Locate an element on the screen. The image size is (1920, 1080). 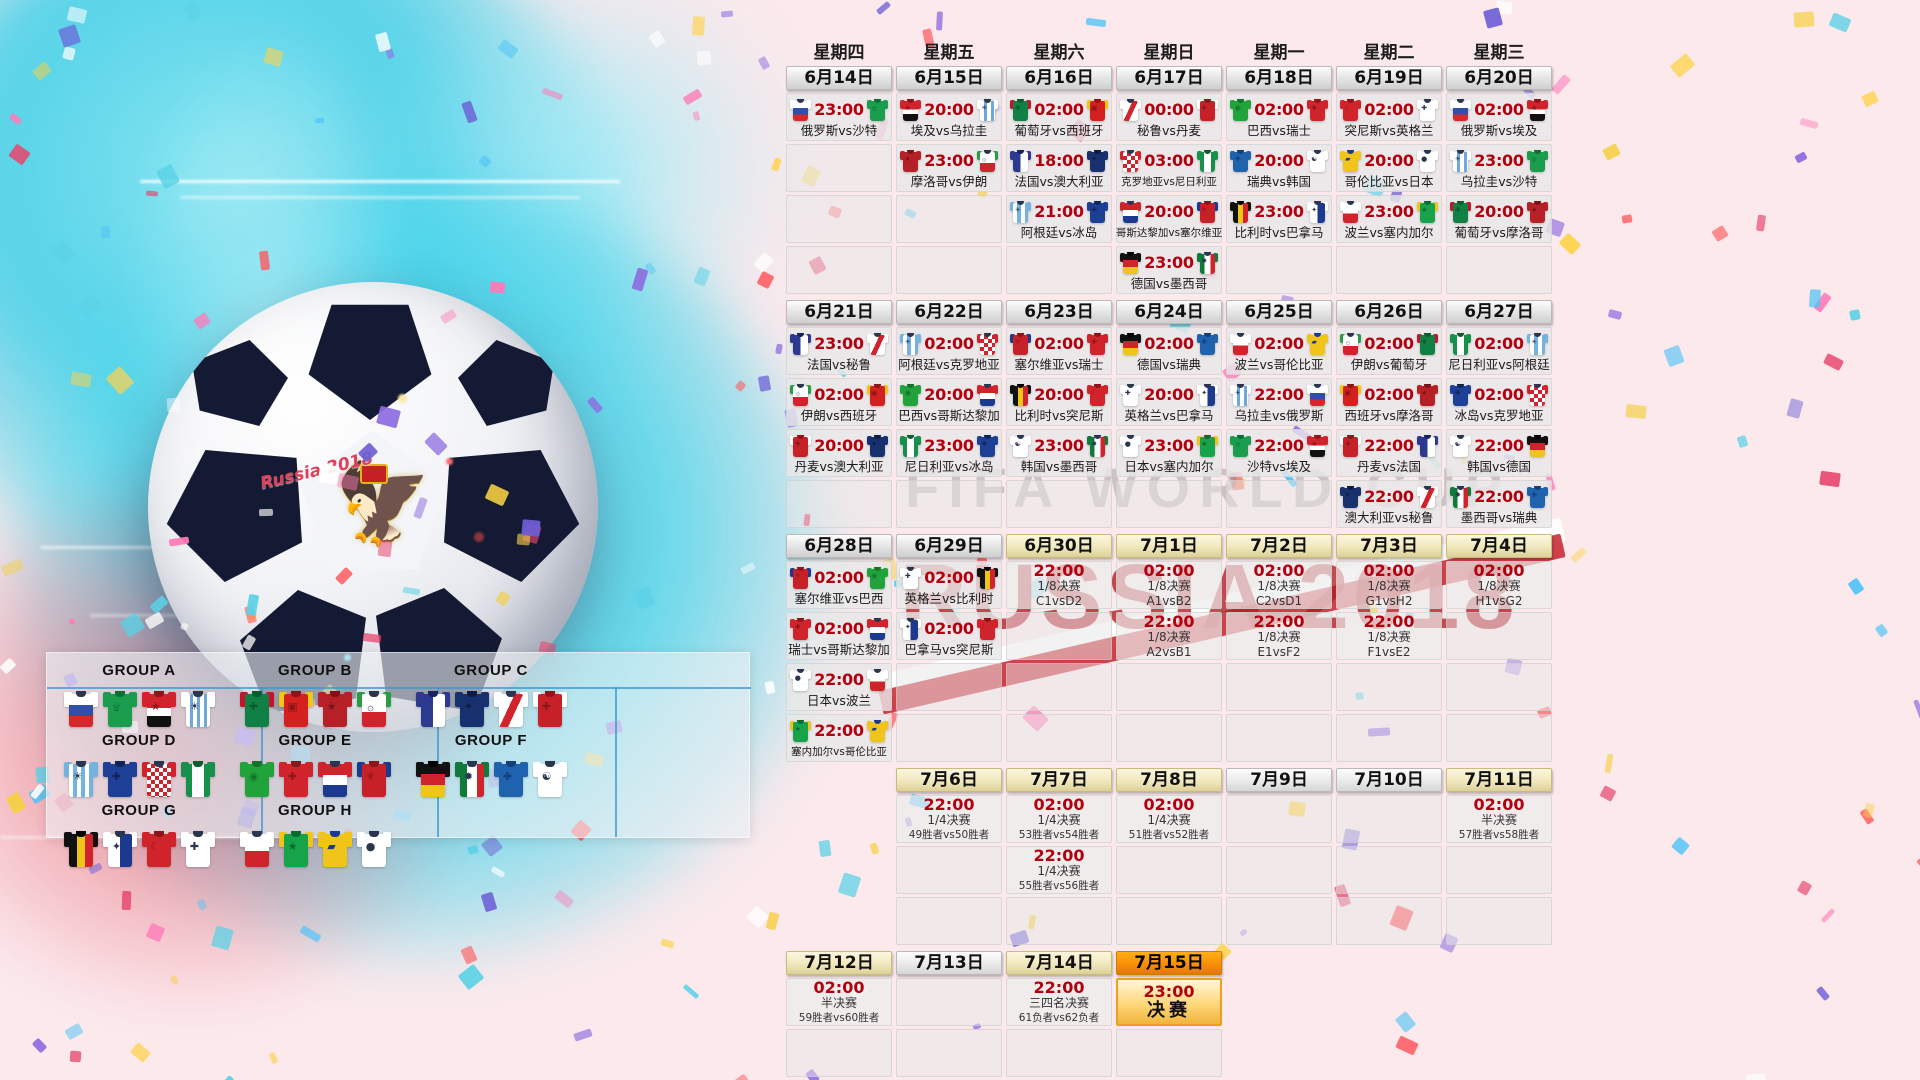
match-cell: 23:00 ★ 波兰vs塞内加尔 is located at coordinates (1389, 219).